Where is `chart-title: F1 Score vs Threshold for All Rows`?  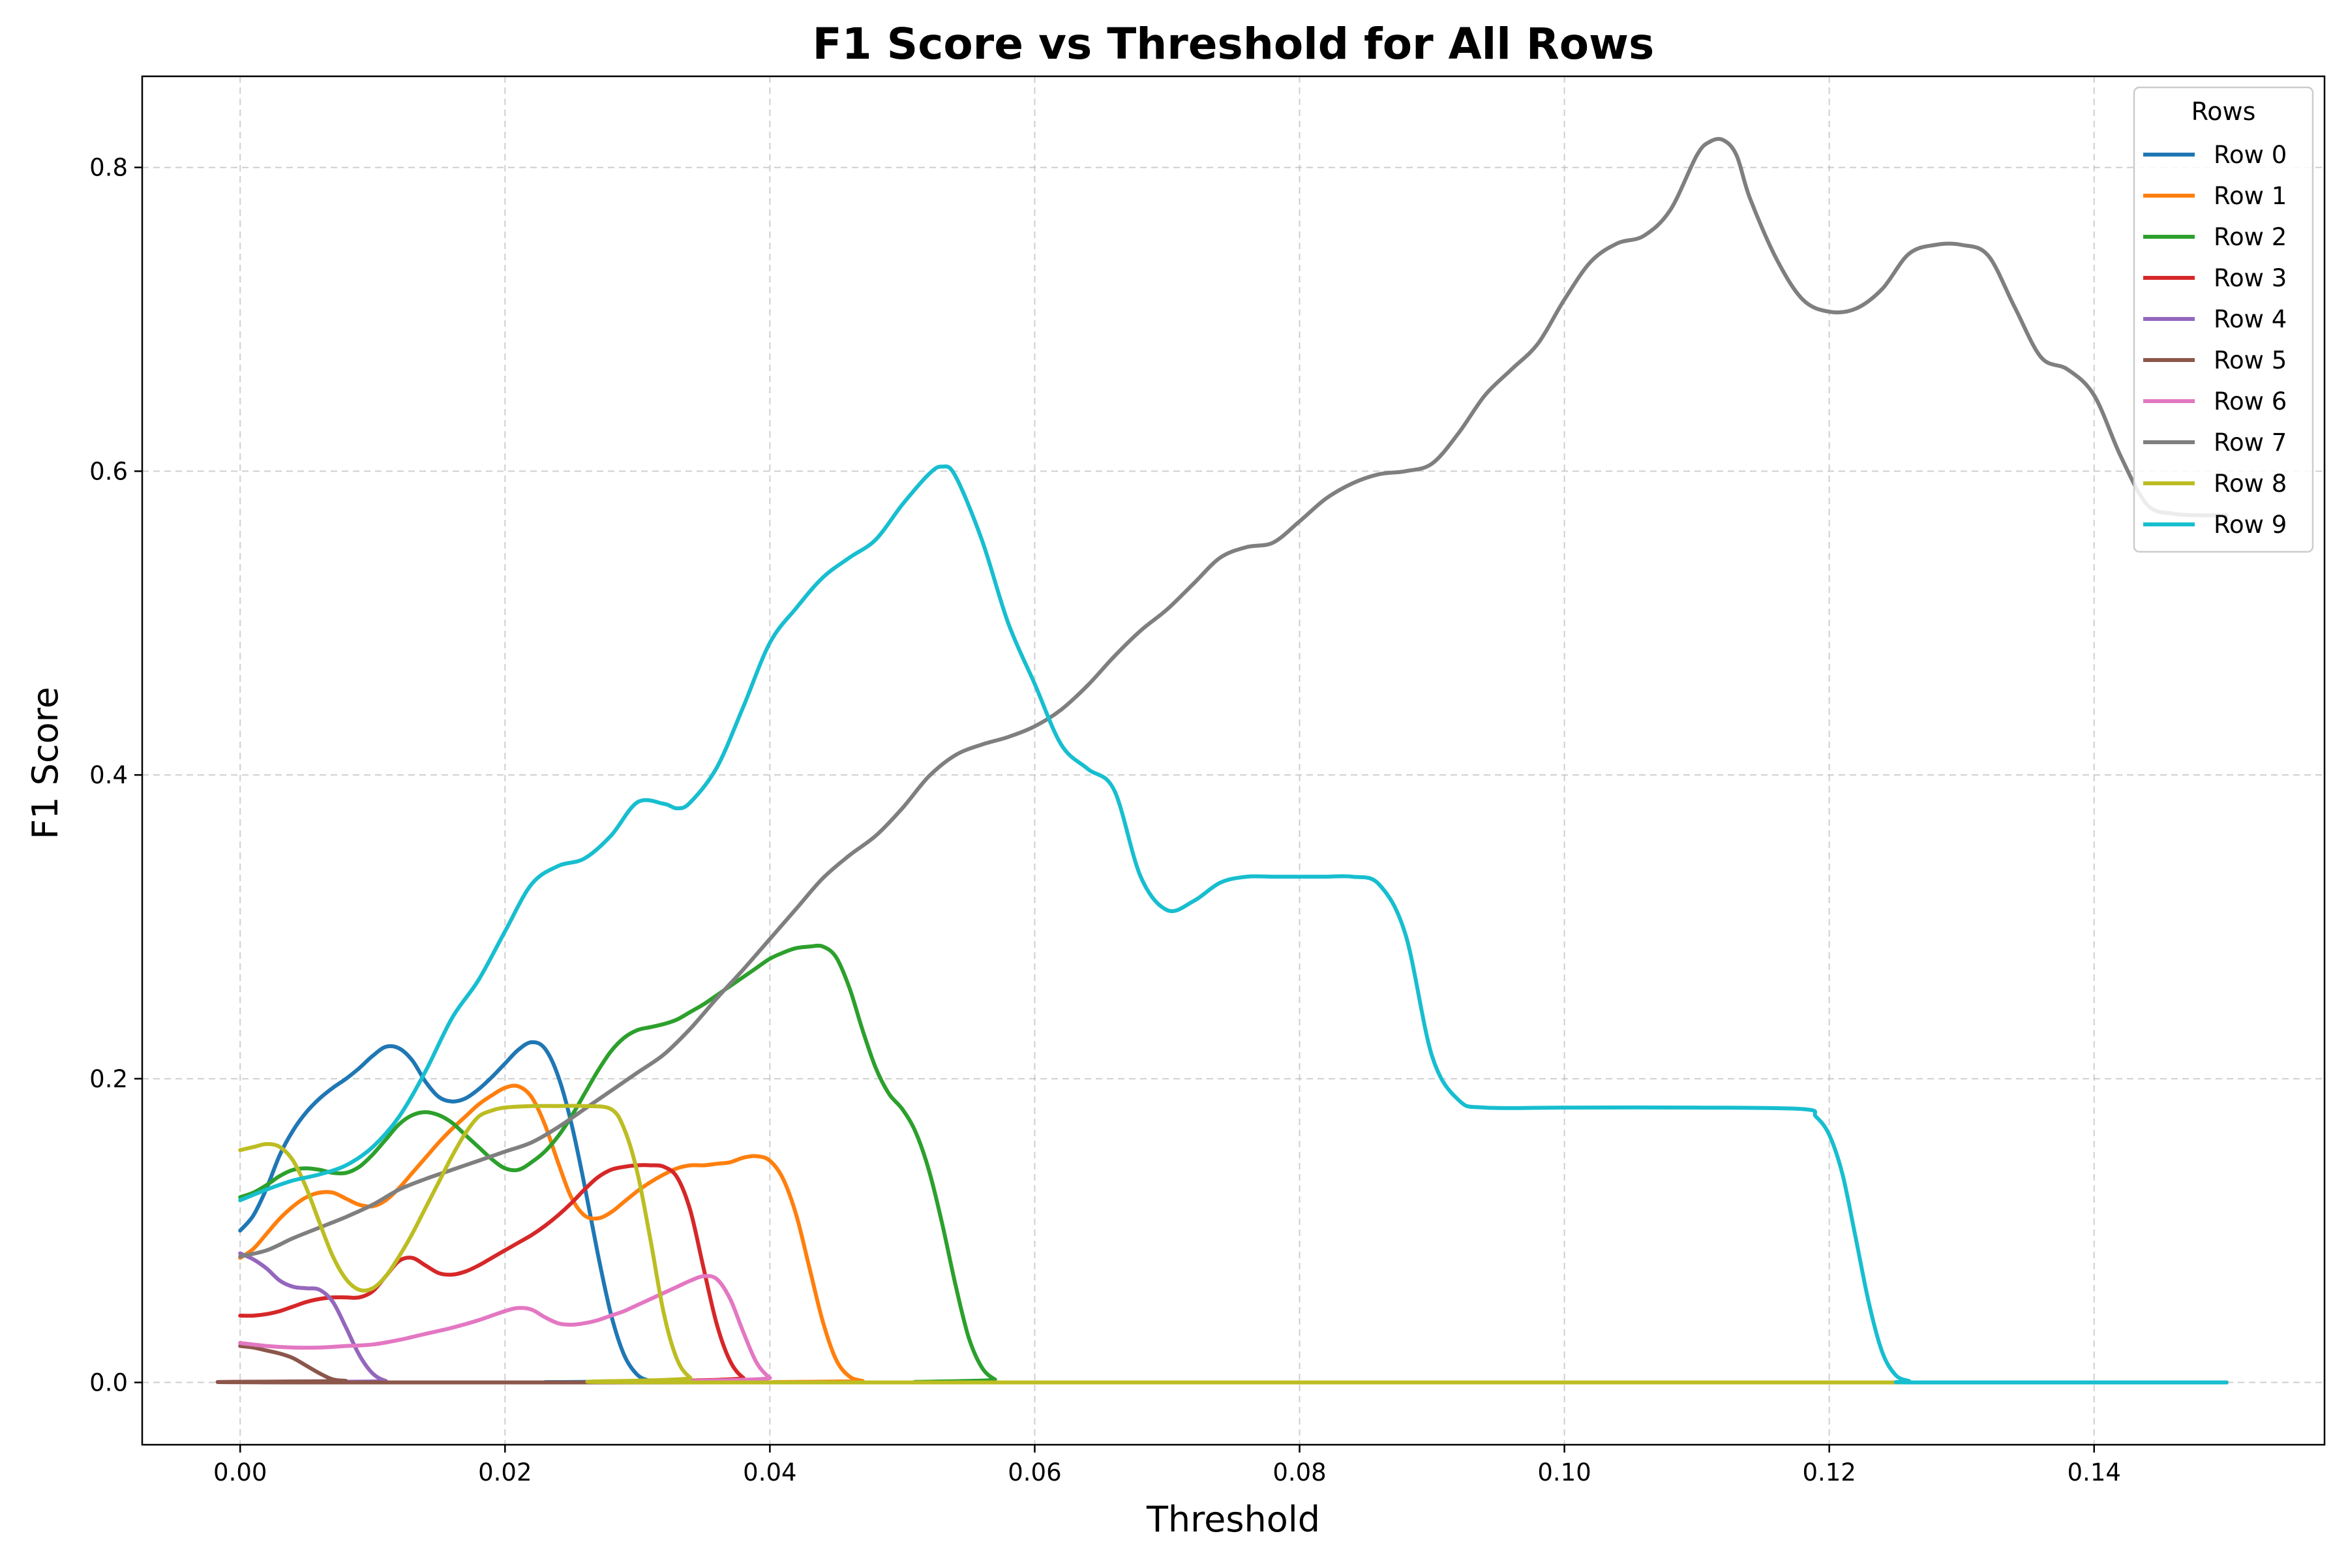
chart-title: F1 Score vs Threshold for All Rows is located at coordinates (1234, 44).